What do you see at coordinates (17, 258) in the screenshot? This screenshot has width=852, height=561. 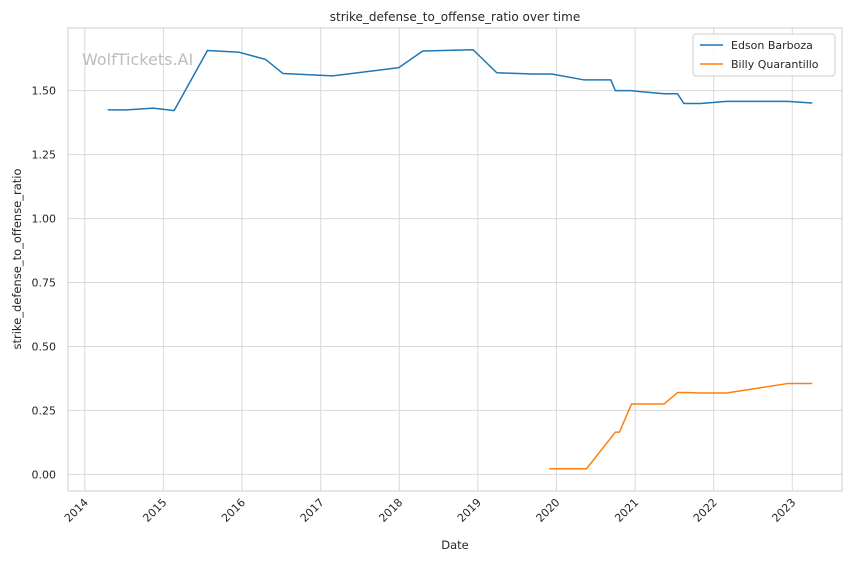 I see `y-axis-label: strike_defense_to_offense_ratio` at bounding box center [17, 258].